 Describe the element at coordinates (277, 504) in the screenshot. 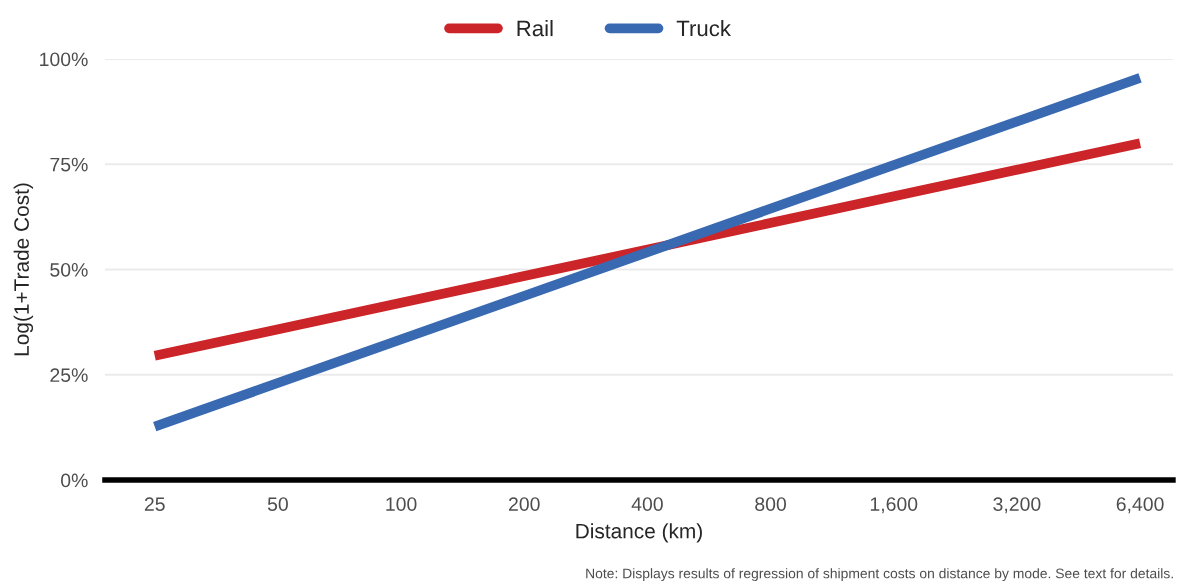

I see `x-tick-label: 50` at that location.